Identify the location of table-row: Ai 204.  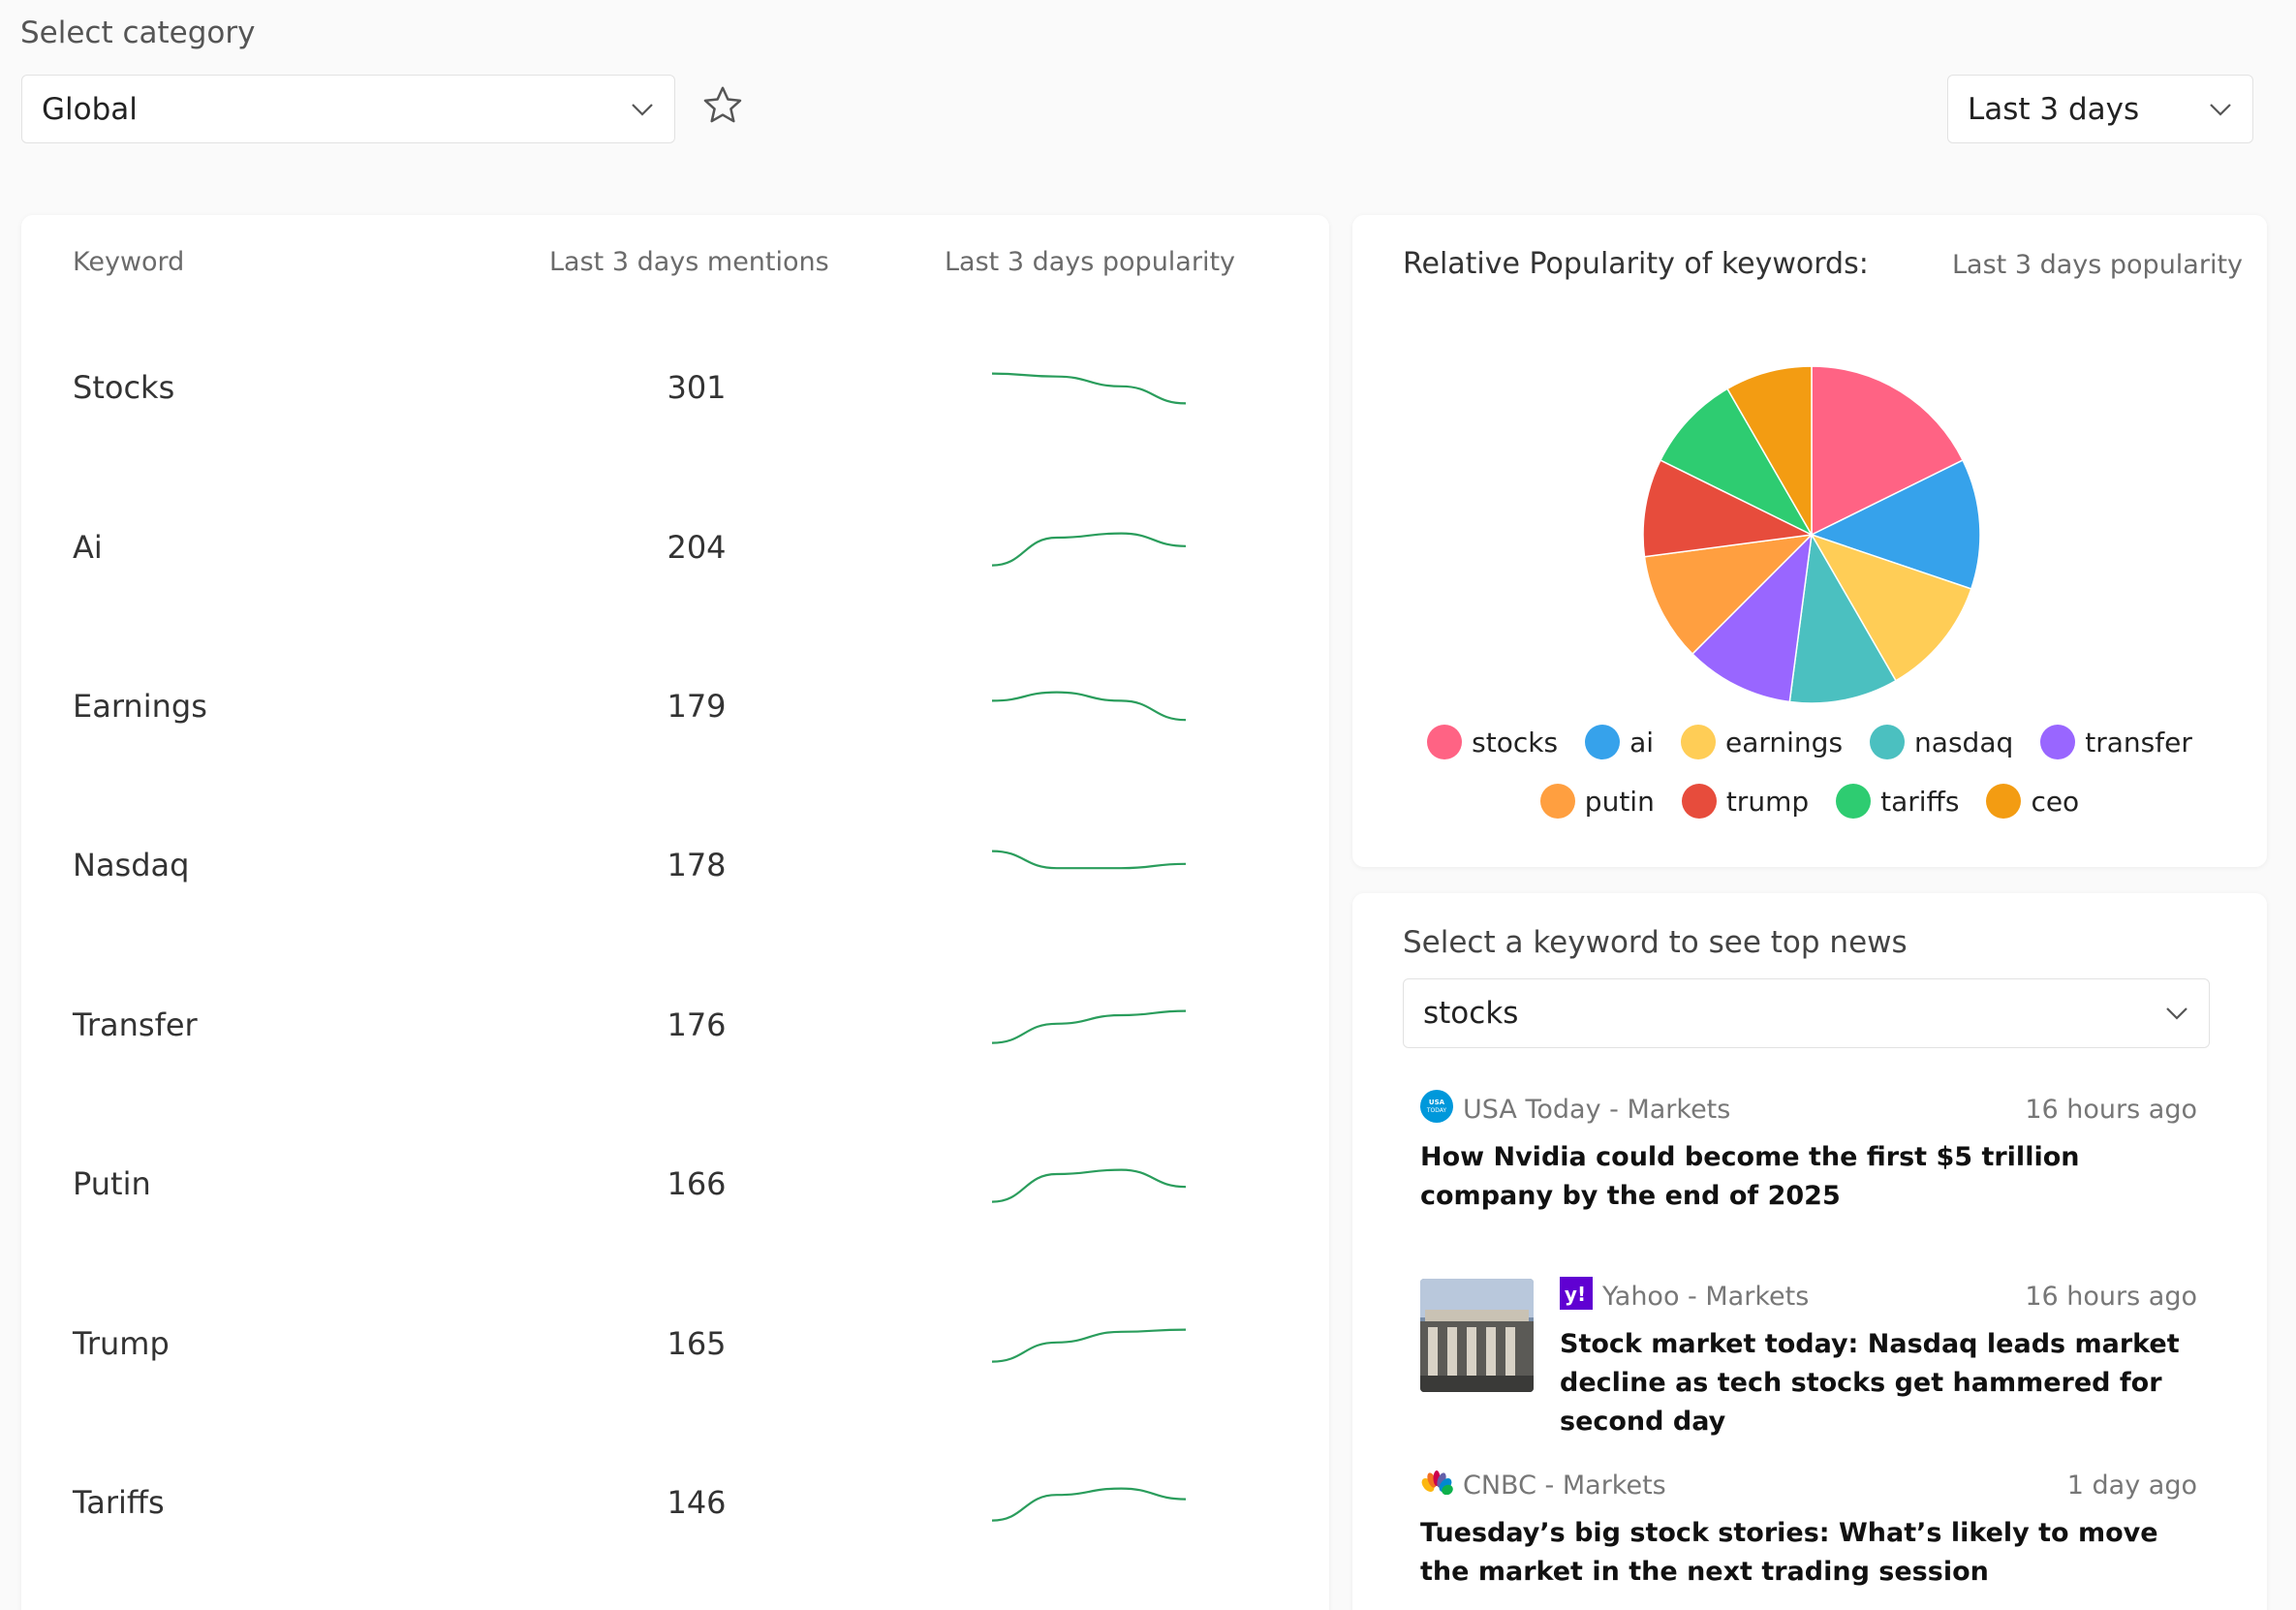
(675, 563).